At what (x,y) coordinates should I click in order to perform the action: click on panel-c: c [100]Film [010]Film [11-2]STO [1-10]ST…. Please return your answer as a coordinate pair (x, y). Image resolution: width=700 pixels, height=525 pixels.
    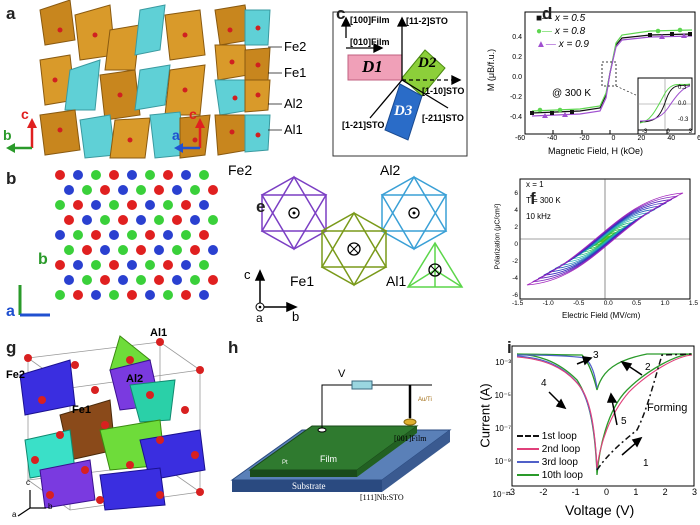
    Looking at the image, I should click on (400, 80).